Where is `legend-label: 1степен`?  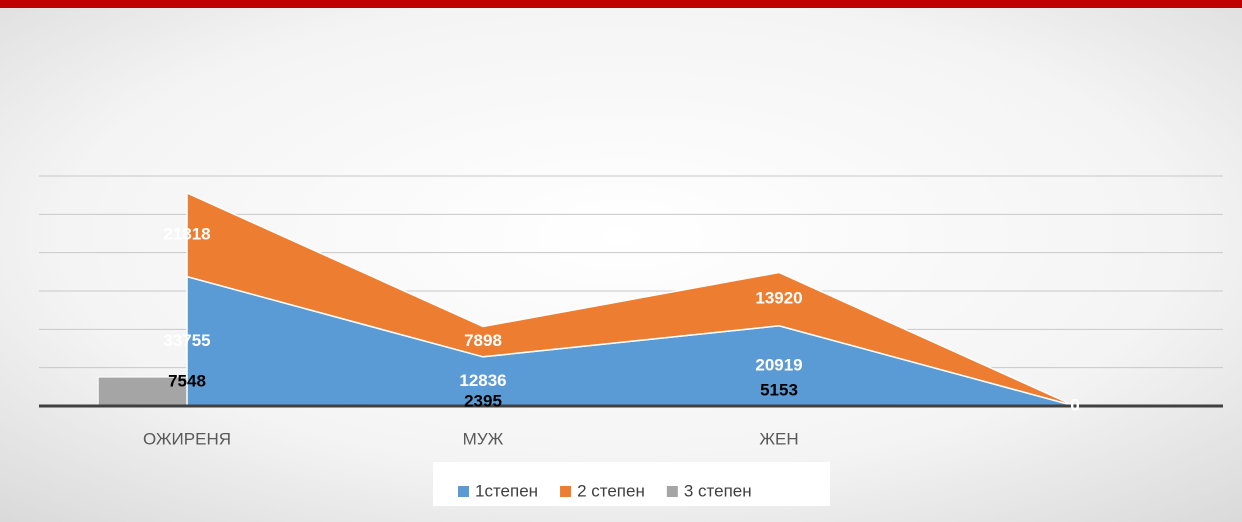
legend-label: 1степен is located at coordinates (506, 490).